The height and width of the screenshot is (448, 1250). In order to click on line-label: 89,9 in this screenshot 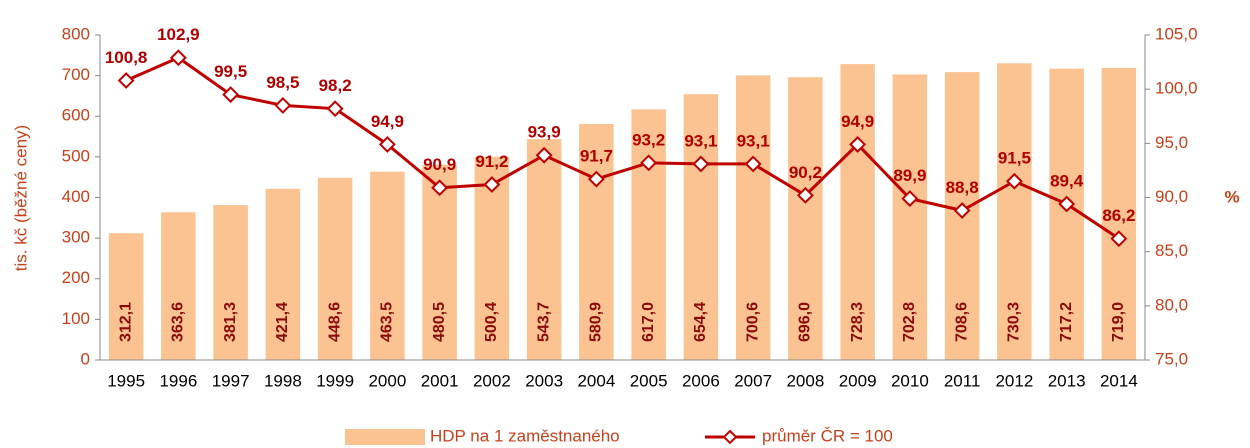, I will do `click(909, 175)`.